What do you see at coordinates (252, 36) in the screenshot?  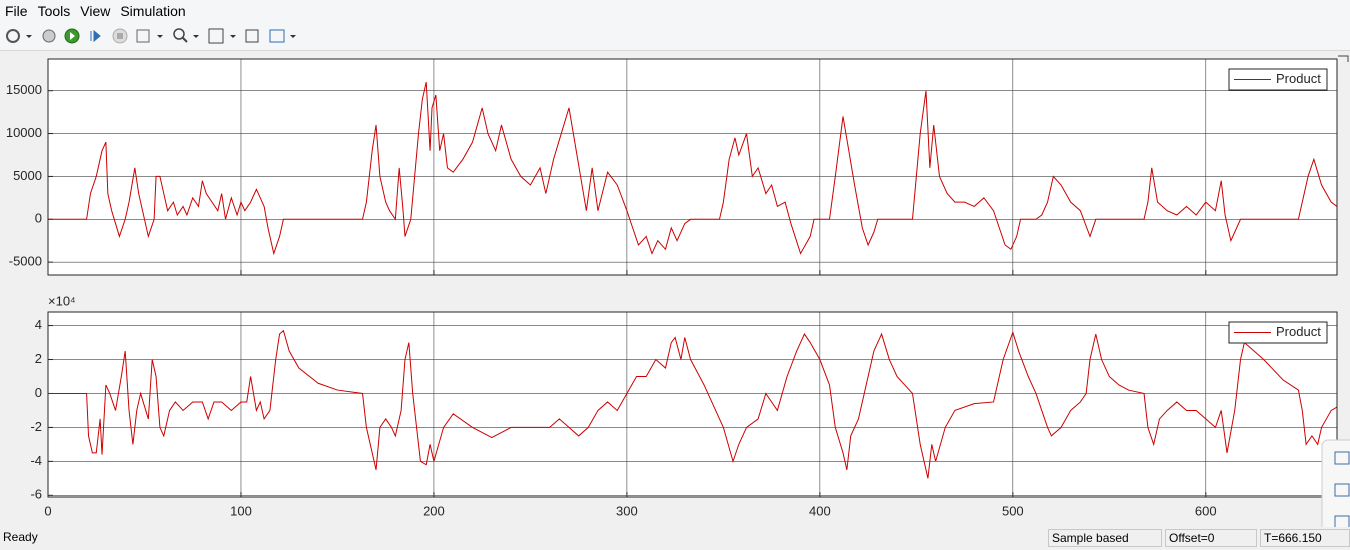 I see `style-button` at bounding box center [252, 36].